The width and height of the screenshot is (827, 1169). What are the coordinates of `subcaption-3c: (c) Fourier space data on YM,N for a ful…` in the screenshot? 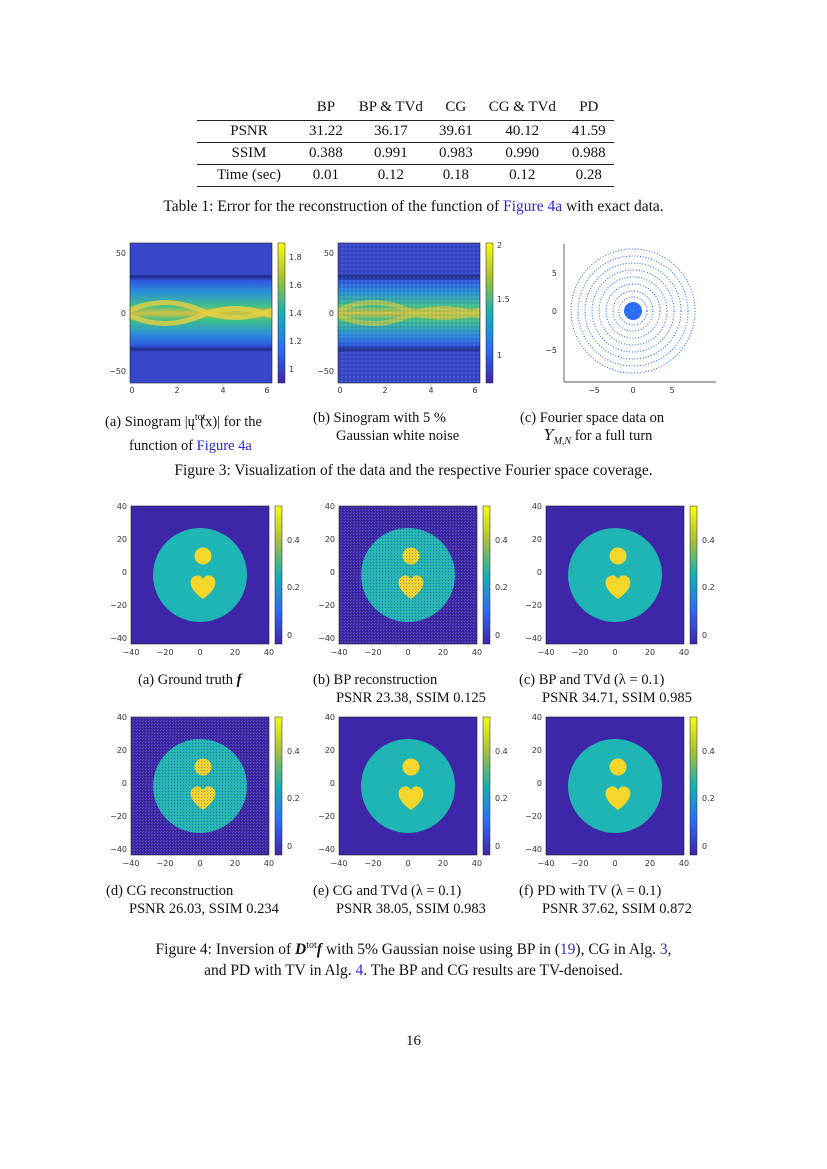 It's located at (592, 428).